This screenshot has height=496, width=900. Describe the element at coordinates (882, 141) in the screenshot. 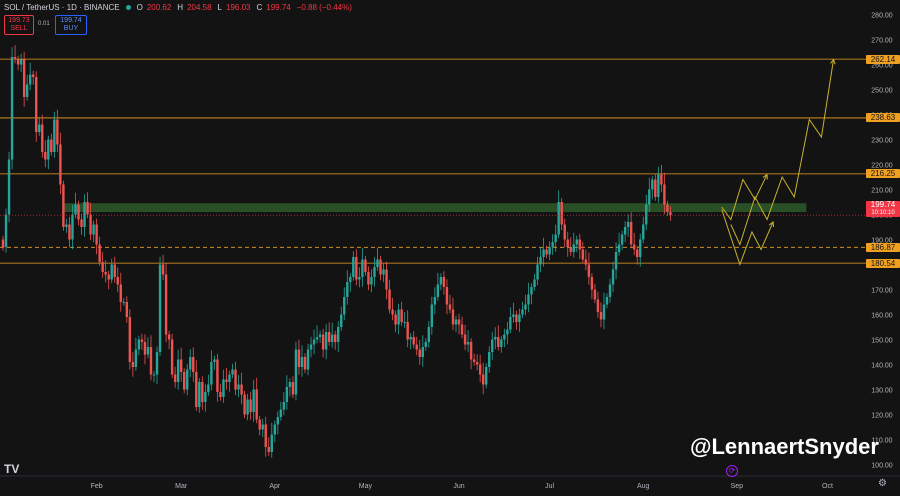

I see `y-tick-label: 230.00` at that location.